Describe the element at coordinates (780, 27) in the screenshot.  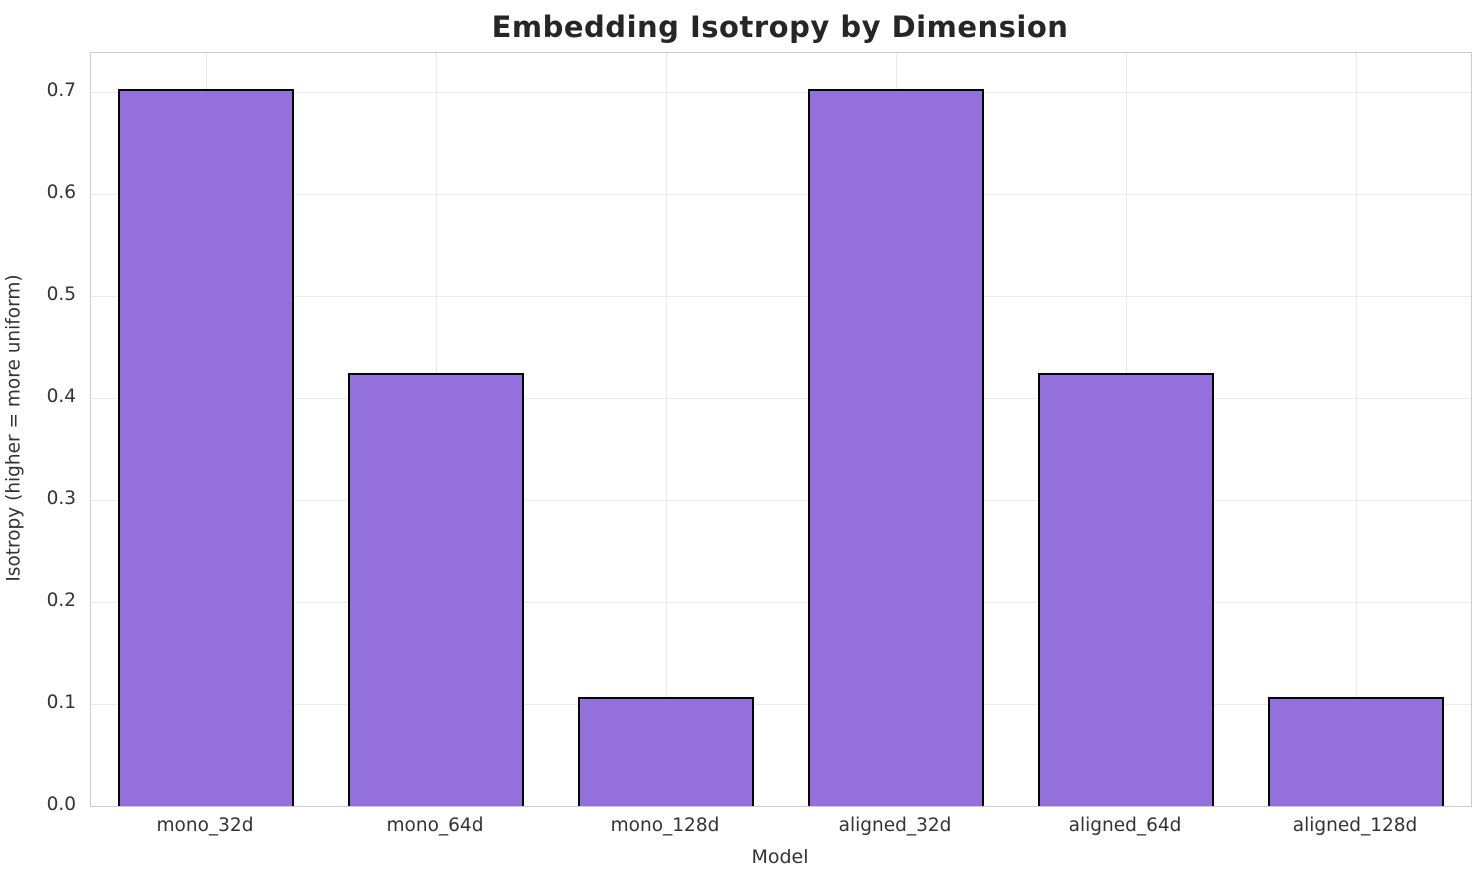
I see `chart-title: Embedding Isotropy by Dimension` at that location.